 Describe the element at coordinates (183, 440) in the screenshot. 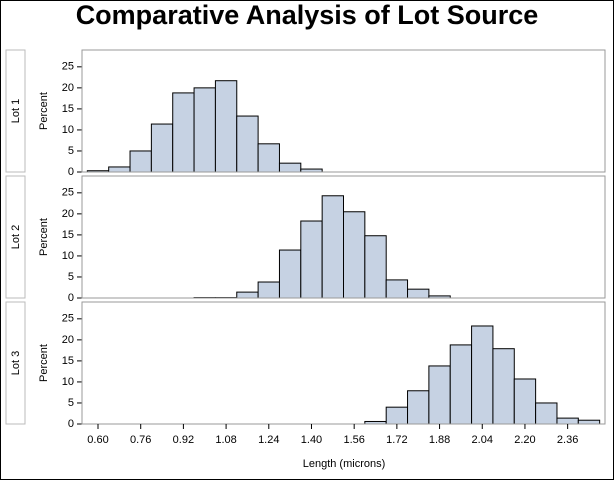

I see `x-tick-label: 0.92` at that location.